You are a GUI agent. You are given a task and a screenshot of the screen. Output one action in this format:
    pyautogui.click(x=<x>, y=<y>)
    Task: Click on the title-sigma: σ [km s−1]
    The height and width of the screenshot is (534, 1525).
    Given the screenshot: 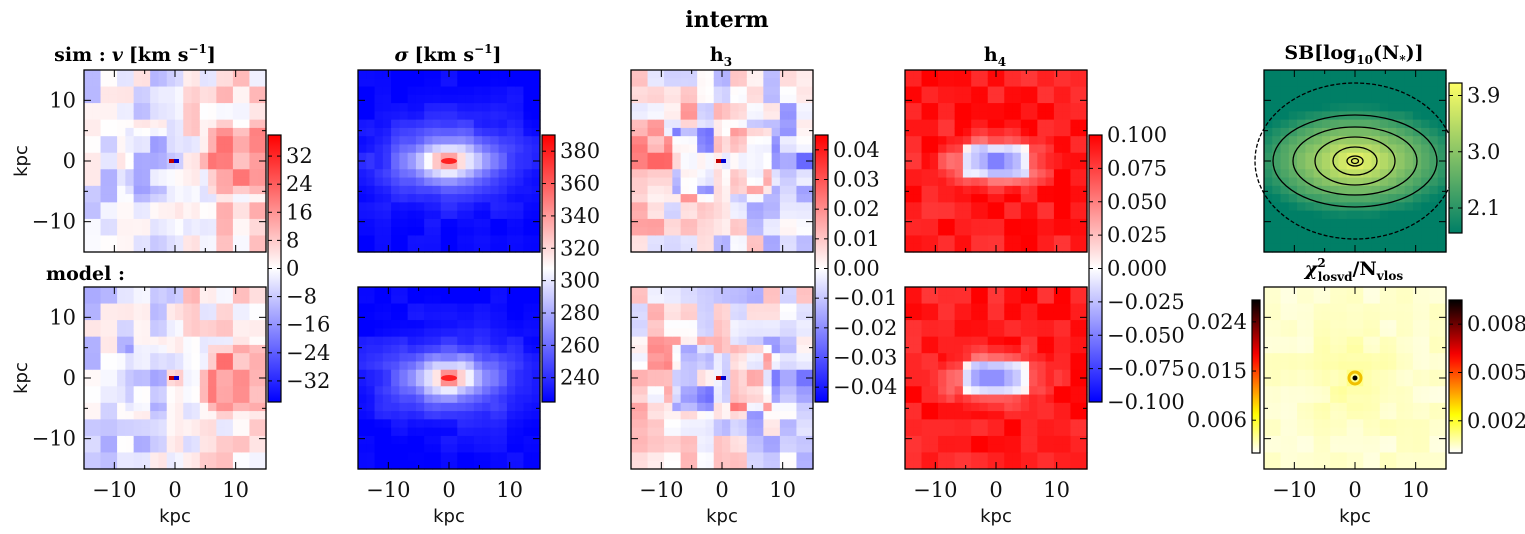 What is the action you would take?
    pyautogui.click(x=448, y=54)
    